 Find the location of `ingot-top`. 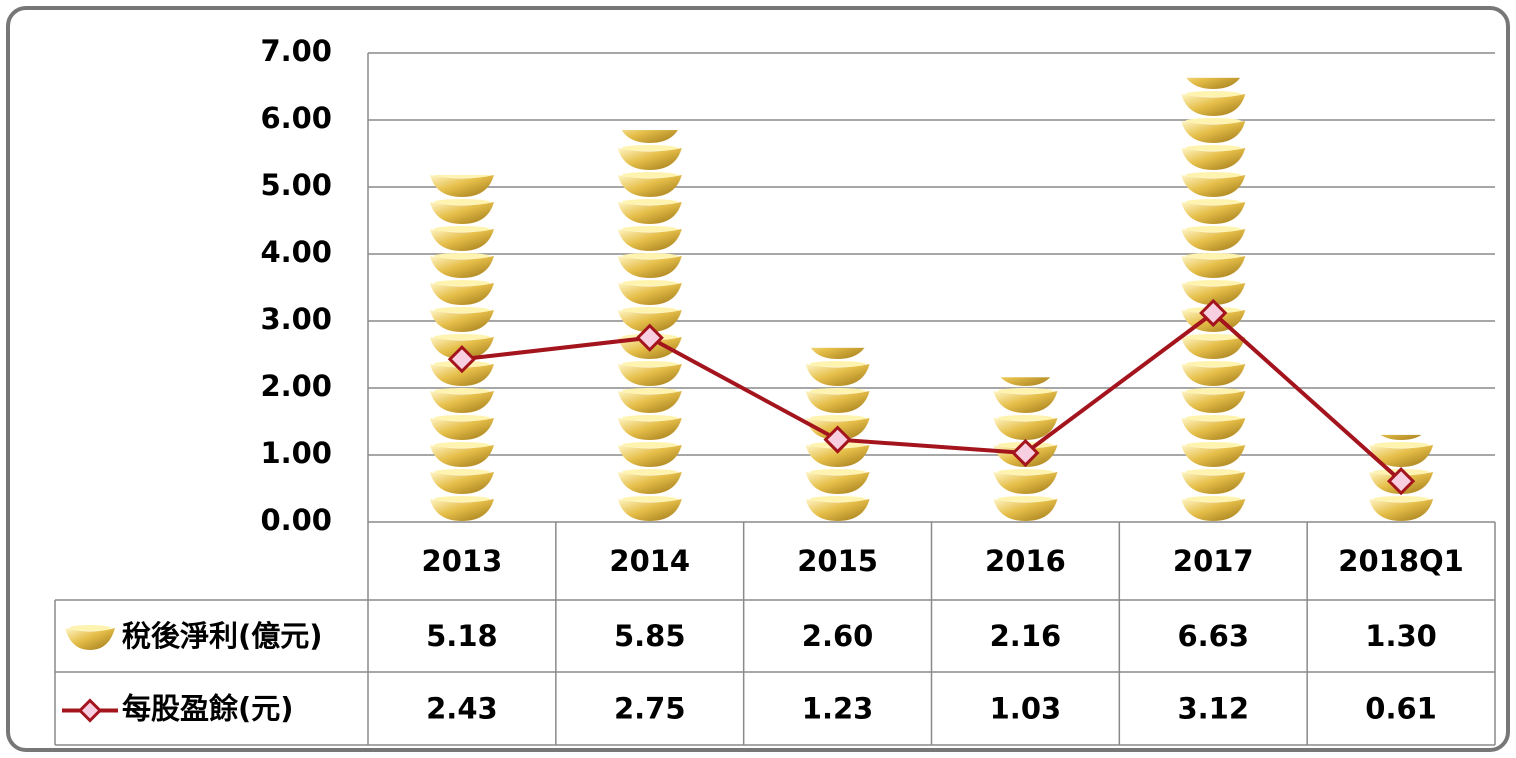

ingot-top is located at coordinates (90, 628).